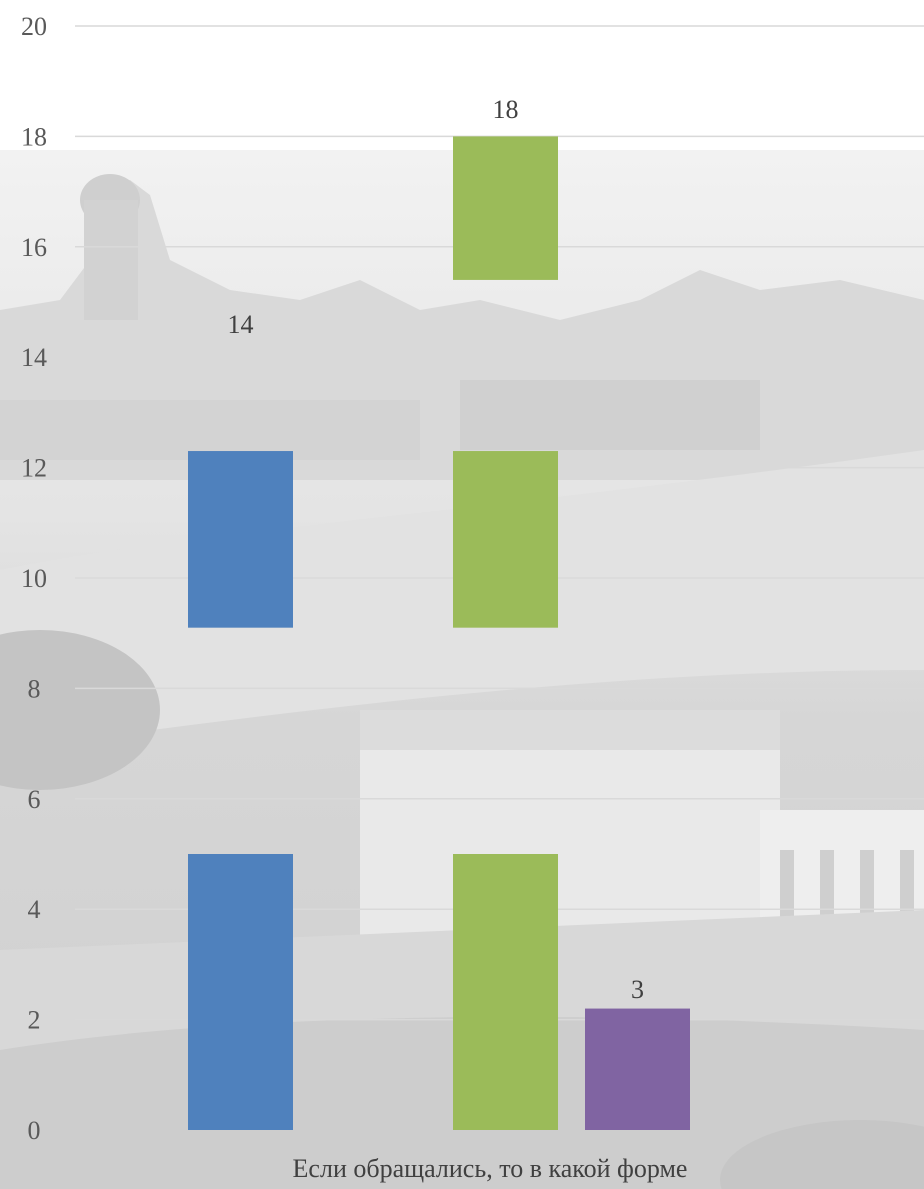 The height and width of the screenshot is (1189, 924). I want to click on y-tick-label: 14, so click(34, 357).